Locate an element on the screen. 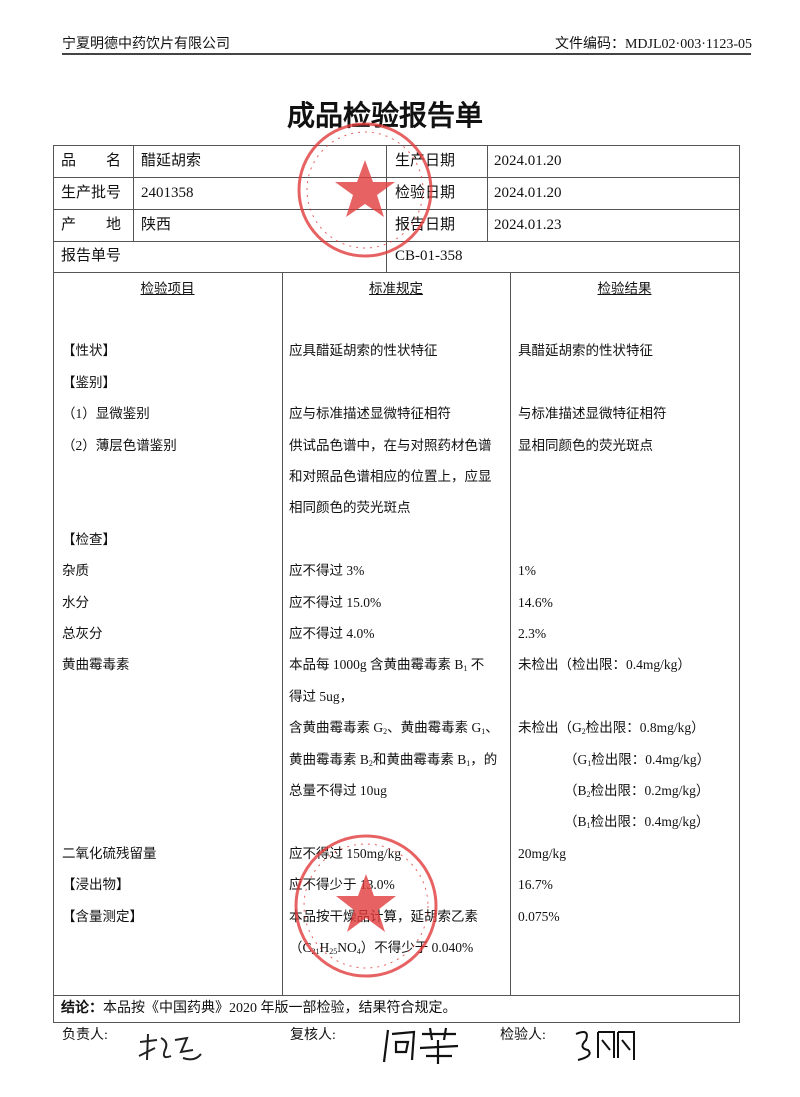 The width and height of the screenshot is (800, 1097). row-item-cell: 总灰分 is located at coordinates (82, 633).